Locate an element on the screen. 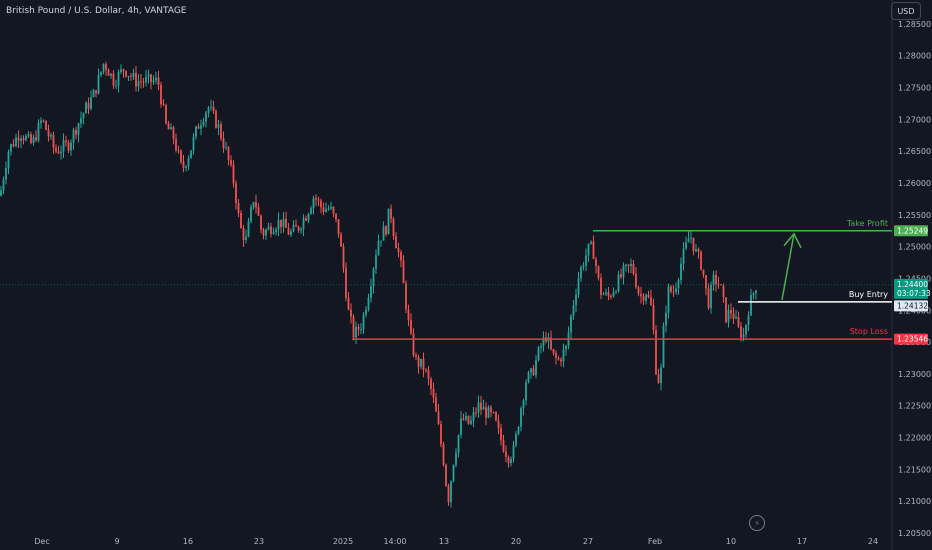 This screenshot has width=932, height=550. x-tick-label: 27 is located at coordinates (588, 541).